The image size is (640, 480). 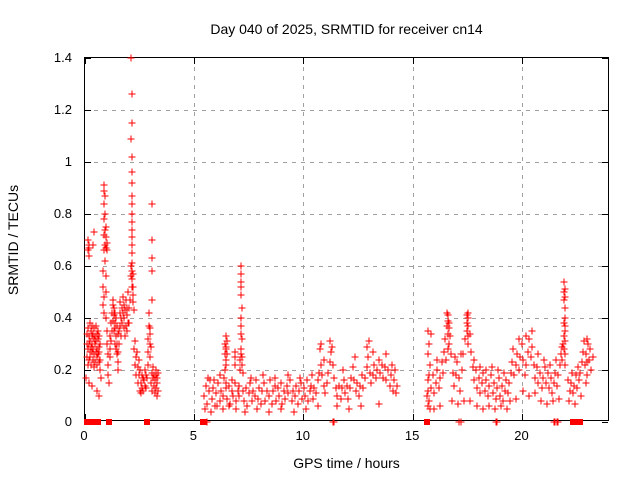 What do you see at coordinates (62, 317) in the screenshot?
I see `y-tick-label: 0.4` at bounding box center [62, 317].